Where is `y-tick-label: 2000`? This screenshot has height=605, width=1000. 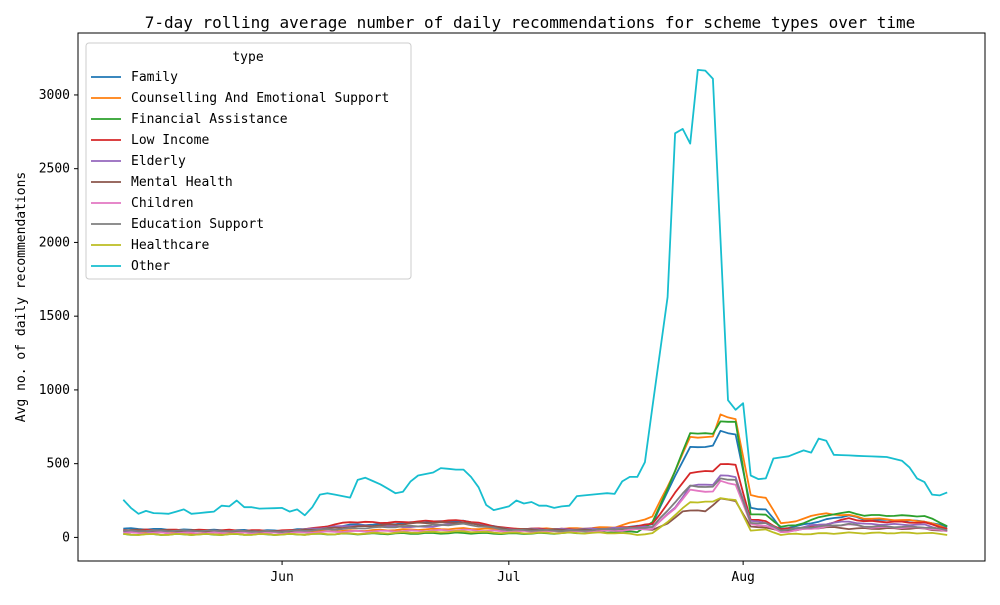
y-tick-label: 2000 is located at coordinates (54, 242).